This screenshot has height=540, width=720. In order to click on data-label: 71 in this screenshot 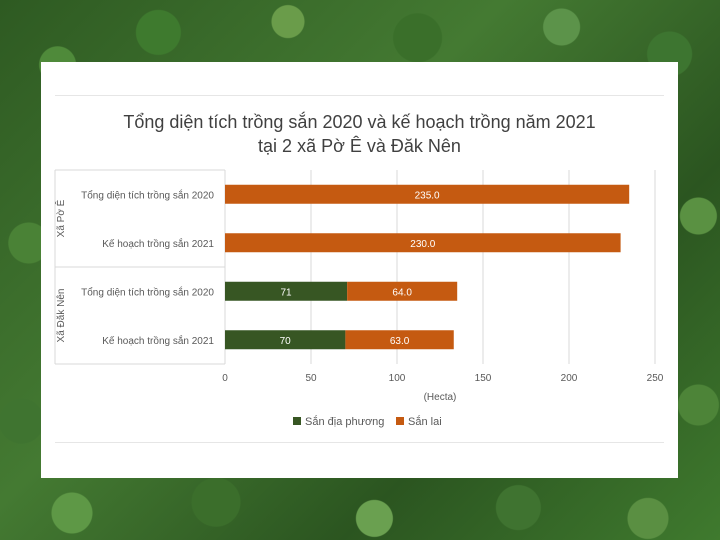, I will do `click(286, 292)`.